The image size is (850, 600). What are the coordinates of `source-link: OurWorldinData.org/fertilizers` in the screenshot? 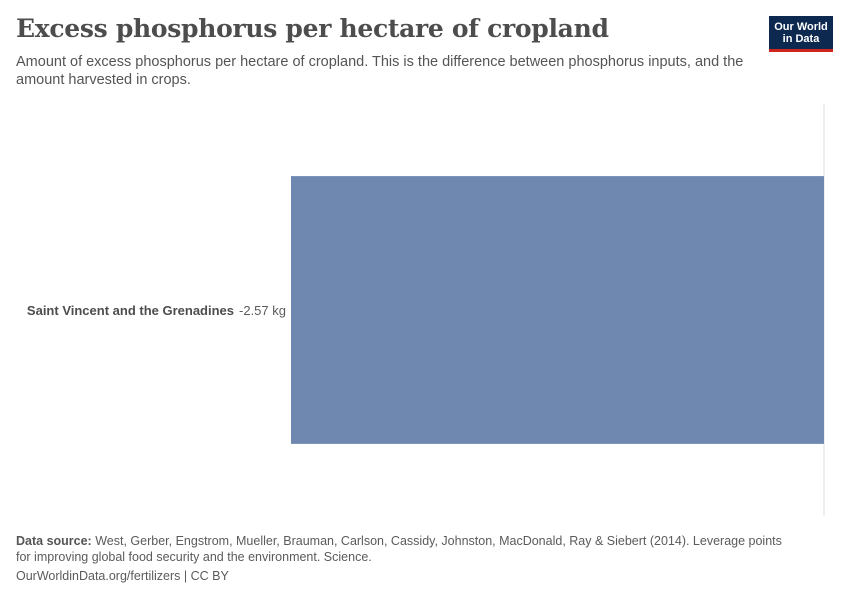 It's located at (98, 576).